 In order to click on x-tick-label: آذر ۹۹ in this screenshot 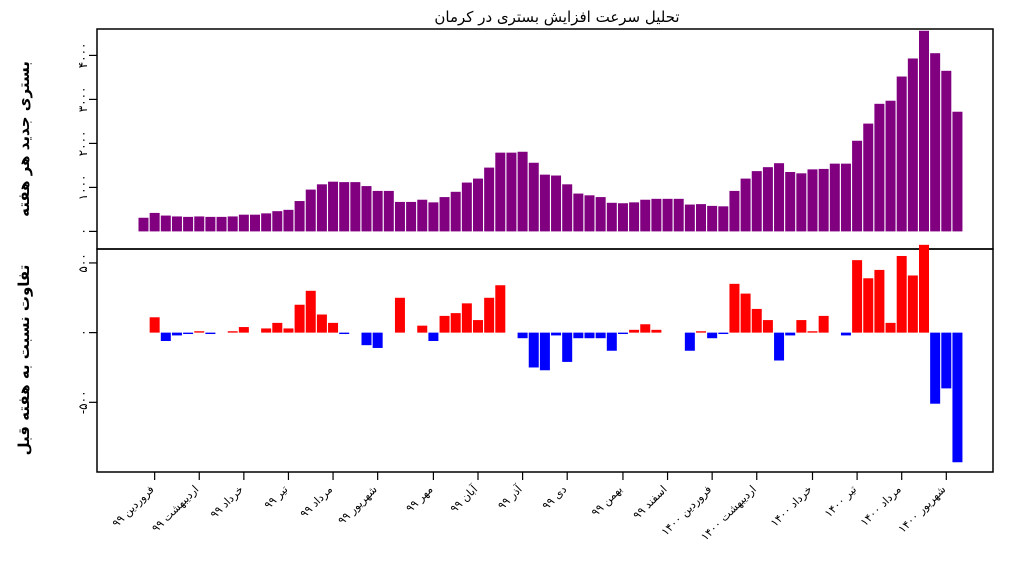, I will do `click(510, 497)`.